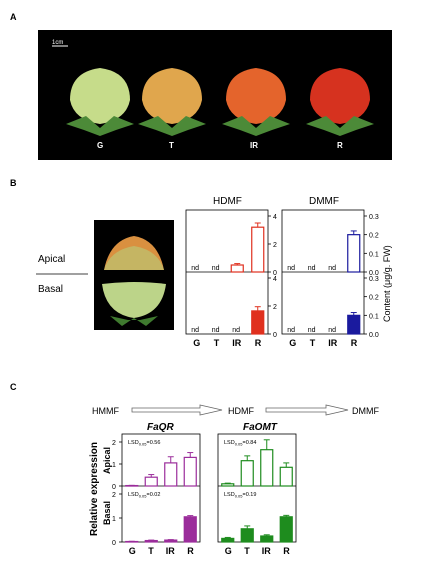  I want to click on b-y-axis-label: Content (μg/g. FW), so click(387, 283).